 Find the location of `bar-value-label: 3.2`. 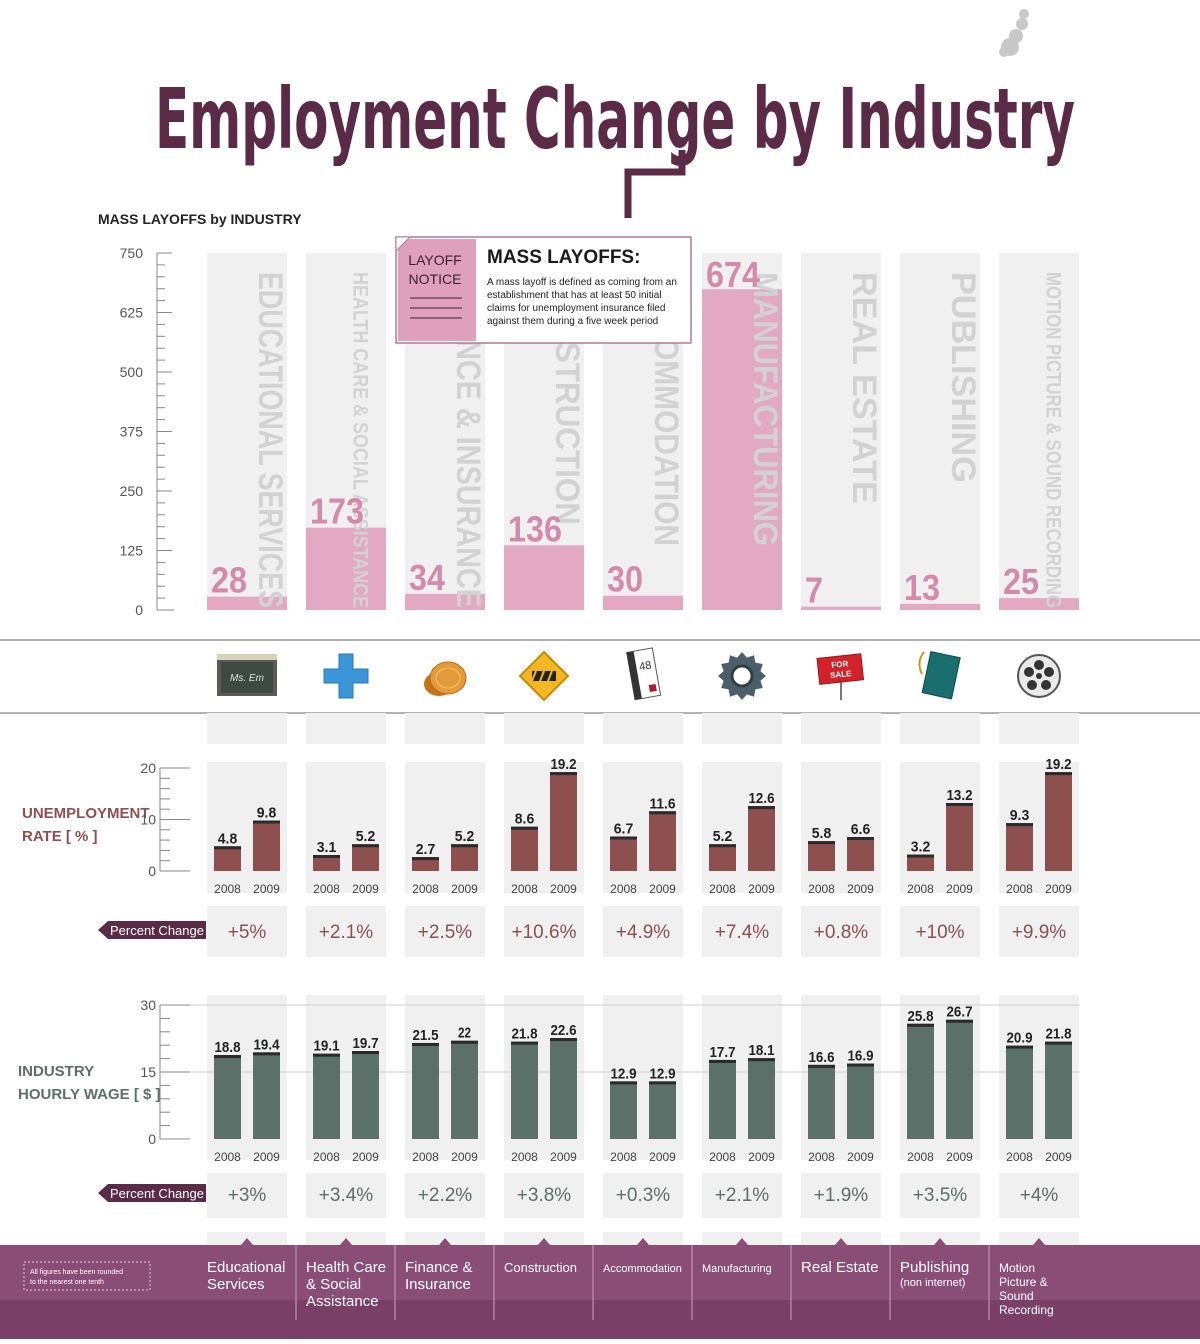

bar-value-label: 3.2 is located at coordinates (921, 847).